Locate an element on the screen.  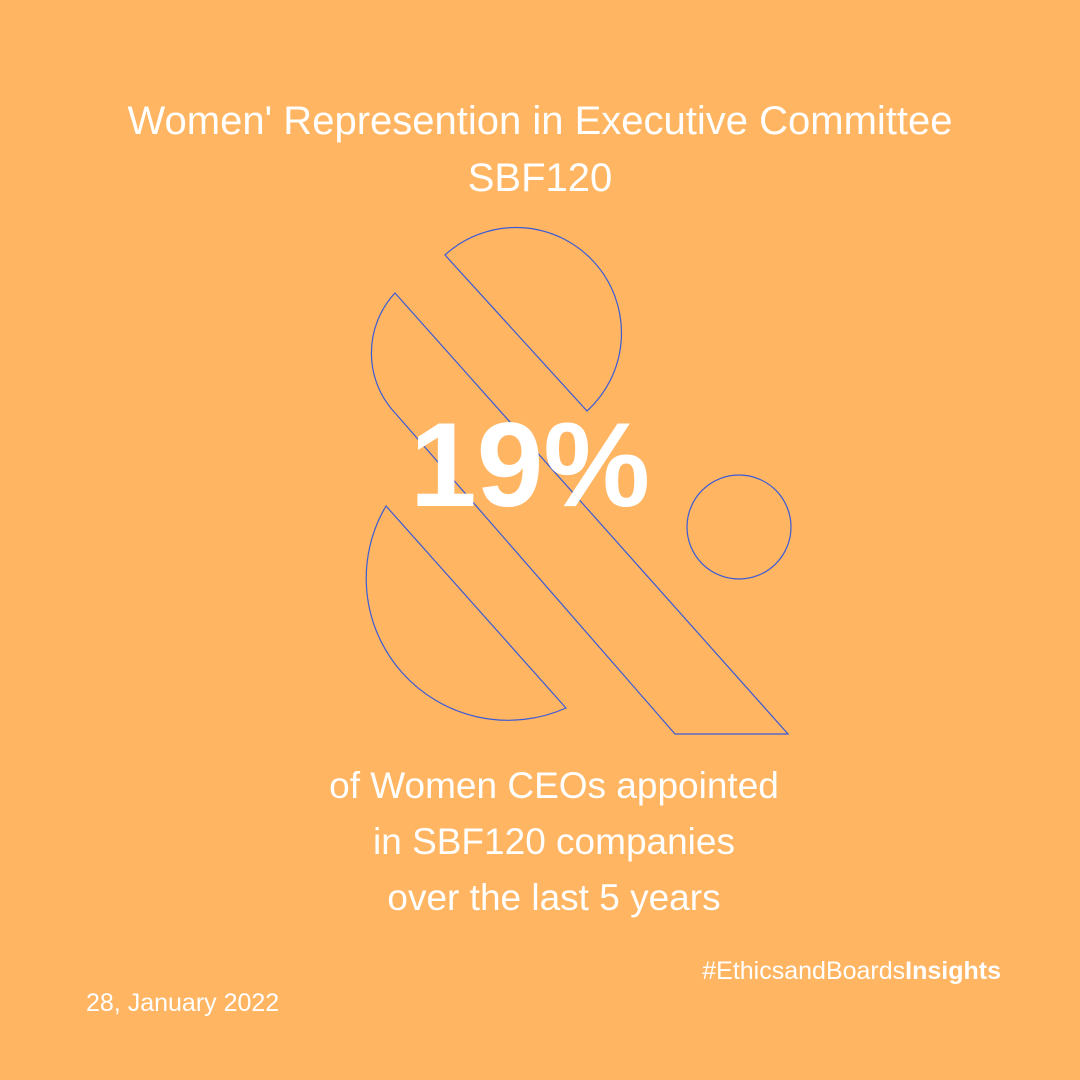
stat-value: 19% is located at coordinates (530, 465).